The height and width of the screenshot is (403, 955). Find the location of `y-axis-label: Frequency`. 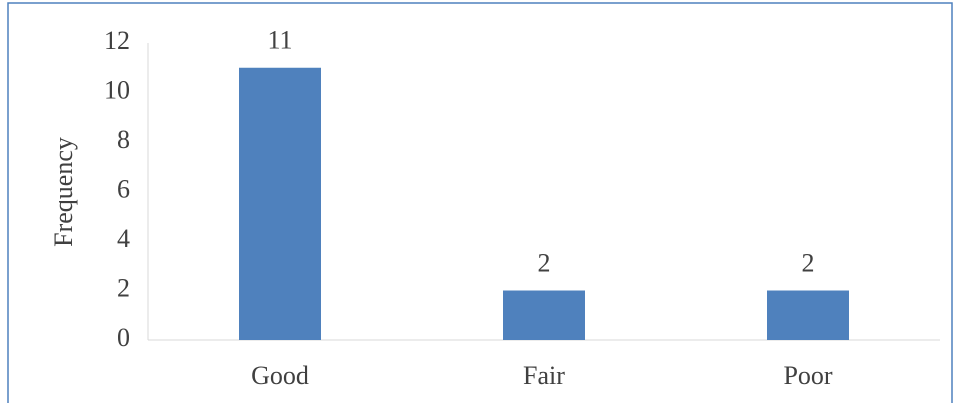

y-axis-label: Frequency is located at coordinates (63, 192).